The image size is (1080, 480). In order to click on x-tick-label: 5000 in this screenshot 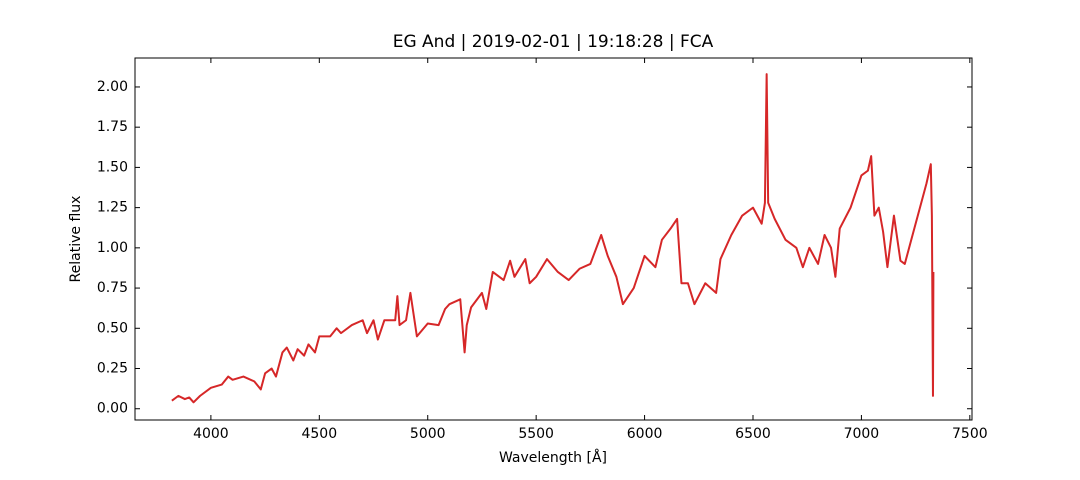, I will do `click(428, 434)`.